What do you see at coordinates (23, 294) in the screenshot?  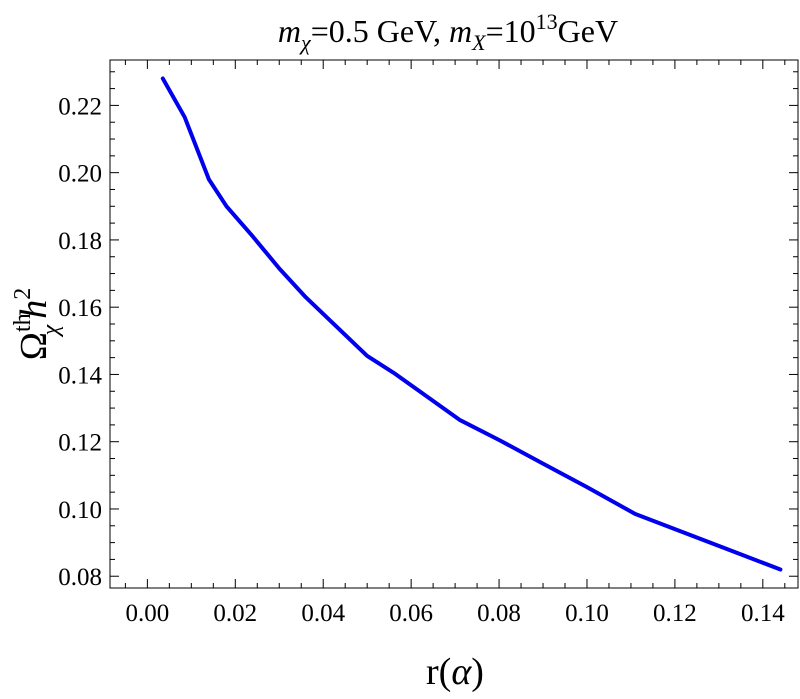 I see `y-axis-label-power: 2` at bounding box center [23, 294].